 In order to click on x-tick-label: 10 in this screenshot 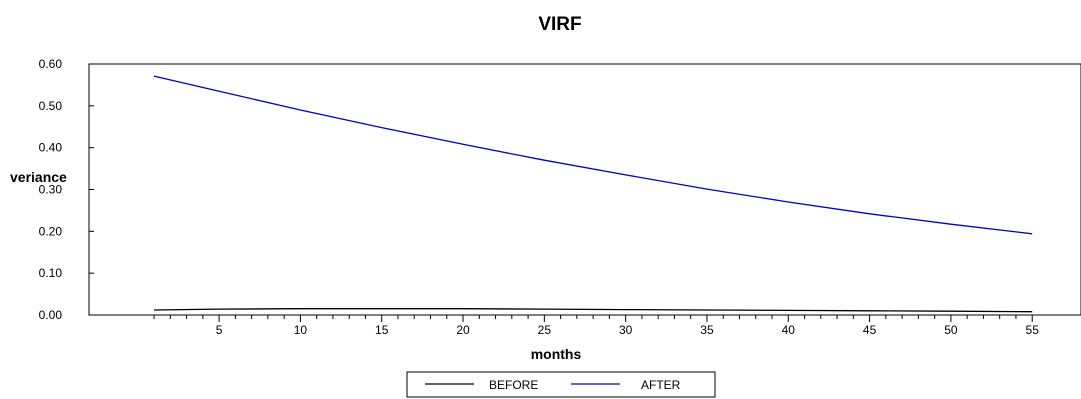, I will do `click(301, 330)`.